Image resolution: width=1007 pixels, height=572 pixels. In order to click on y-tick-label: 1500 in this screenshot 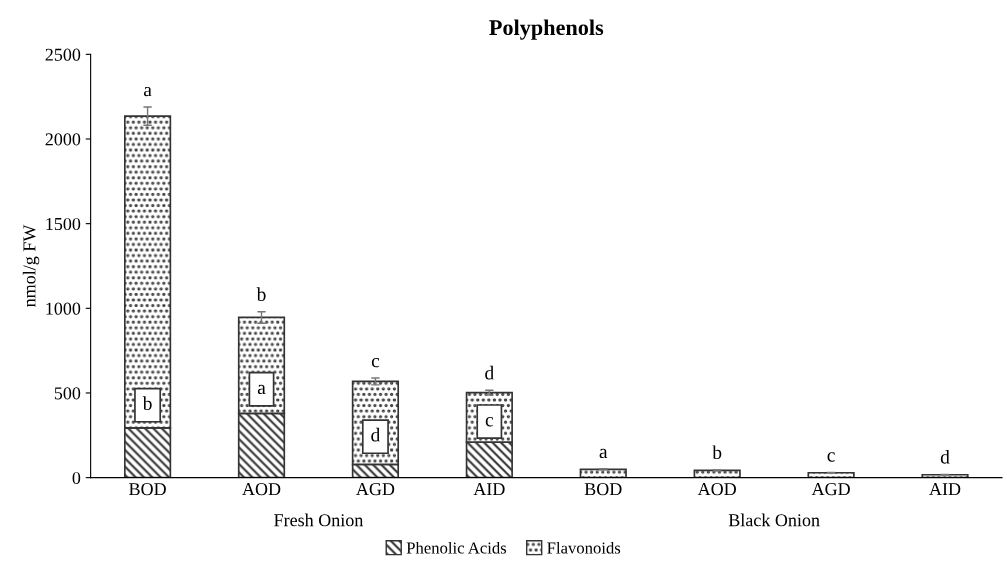, I will do `click(63, 224)`.